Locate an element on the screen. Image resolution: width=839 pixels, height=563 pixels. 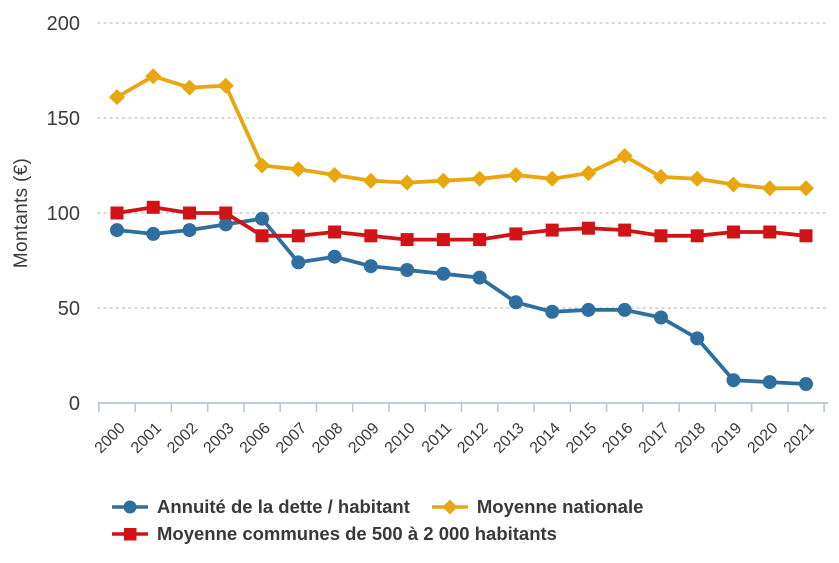
point-moyenne-nationale-2000 is located at coordinates (117, 97).